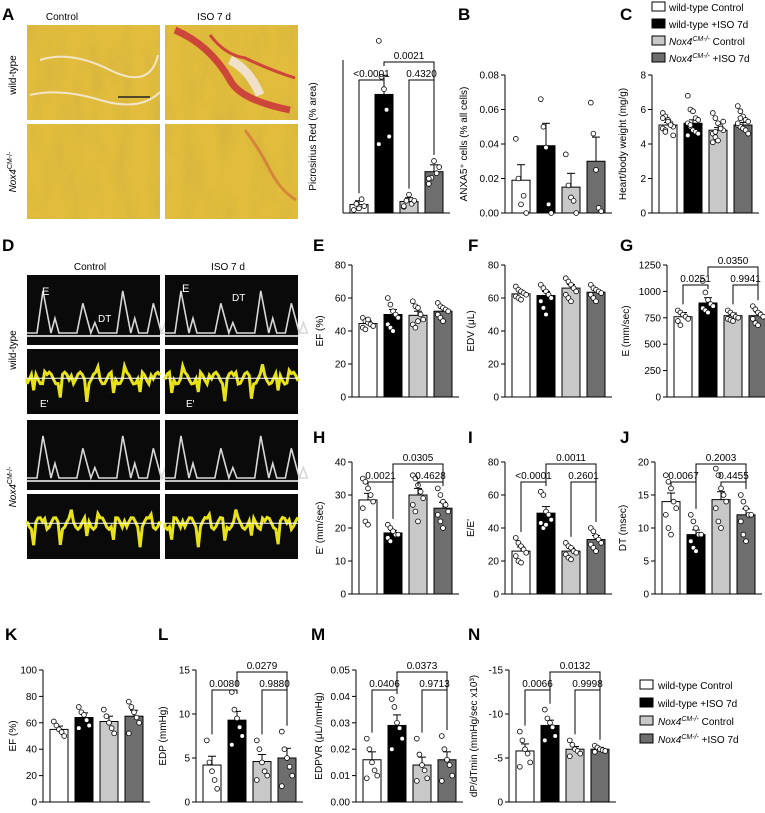 The height and width of the screenshot is (813, 765). What do you see at coordinates (646, 702) in the screenshot?
I see `legend-swatch-wt-iso` at bounding box center [646, 702].